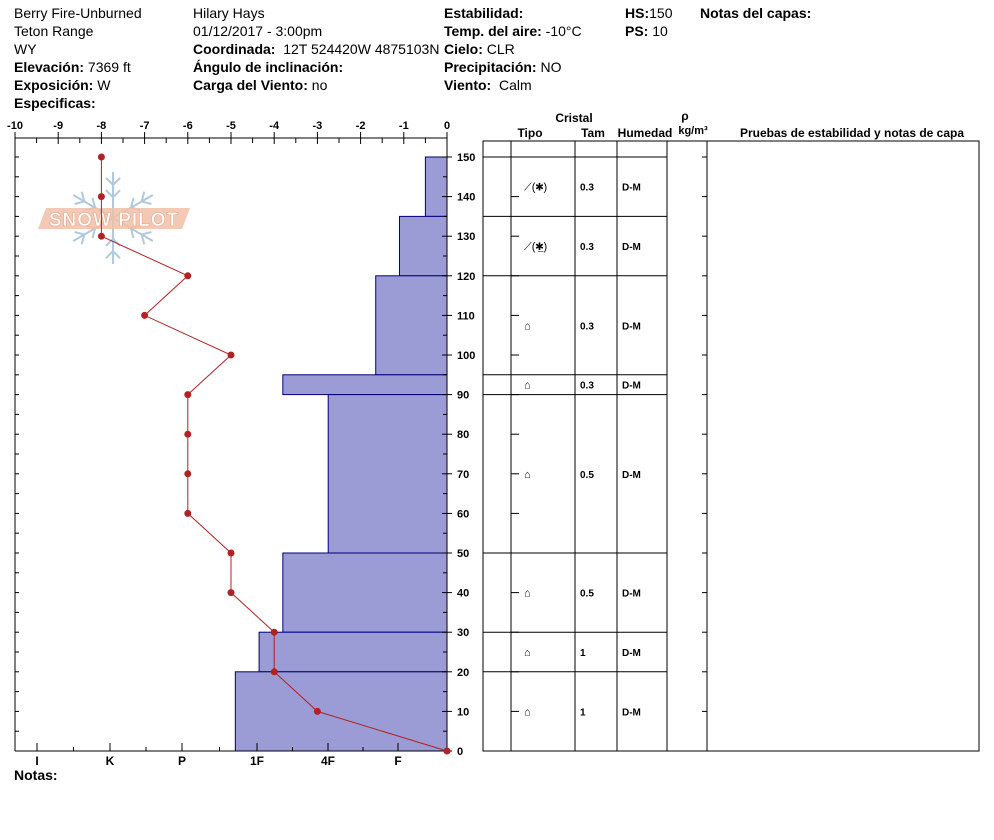 The image size is (994, 840). Describe the element at coordinates (684, 116) in the screenshot. I see `density-header: ρ` at that location.